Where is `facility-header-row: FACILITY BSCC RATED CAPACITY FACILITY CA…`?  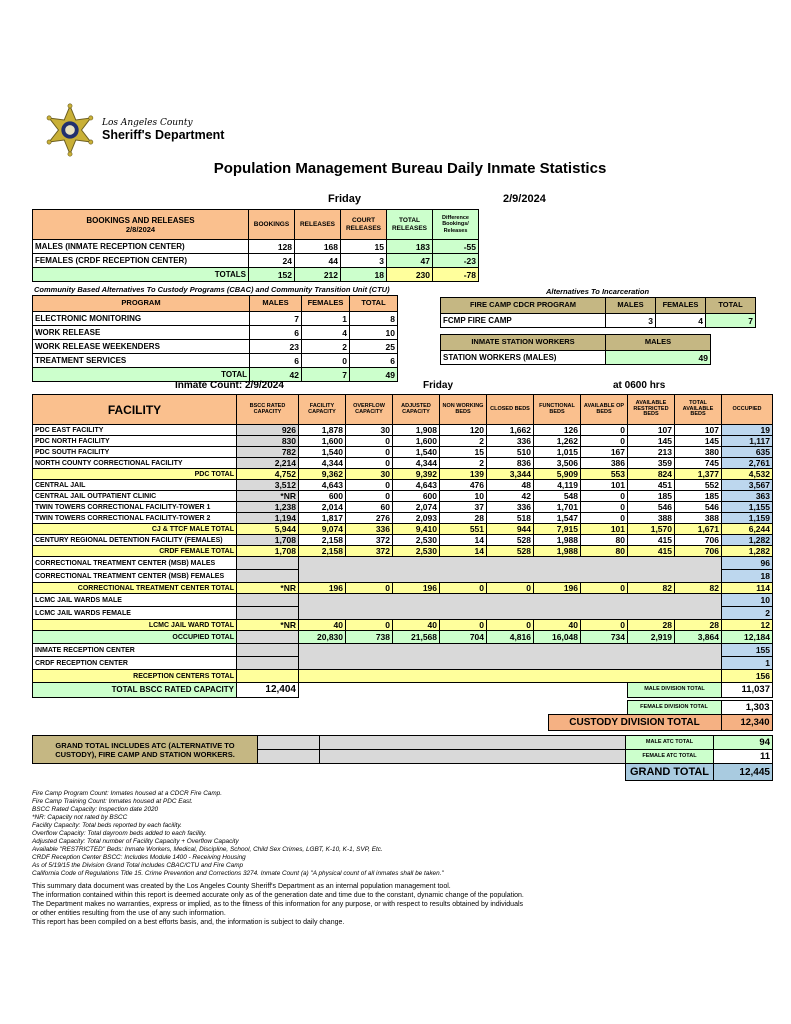 facility-header-row: FACILITY BSCC RATED CAPACITY FACILITY CA… is located at coordinates (402, 409).